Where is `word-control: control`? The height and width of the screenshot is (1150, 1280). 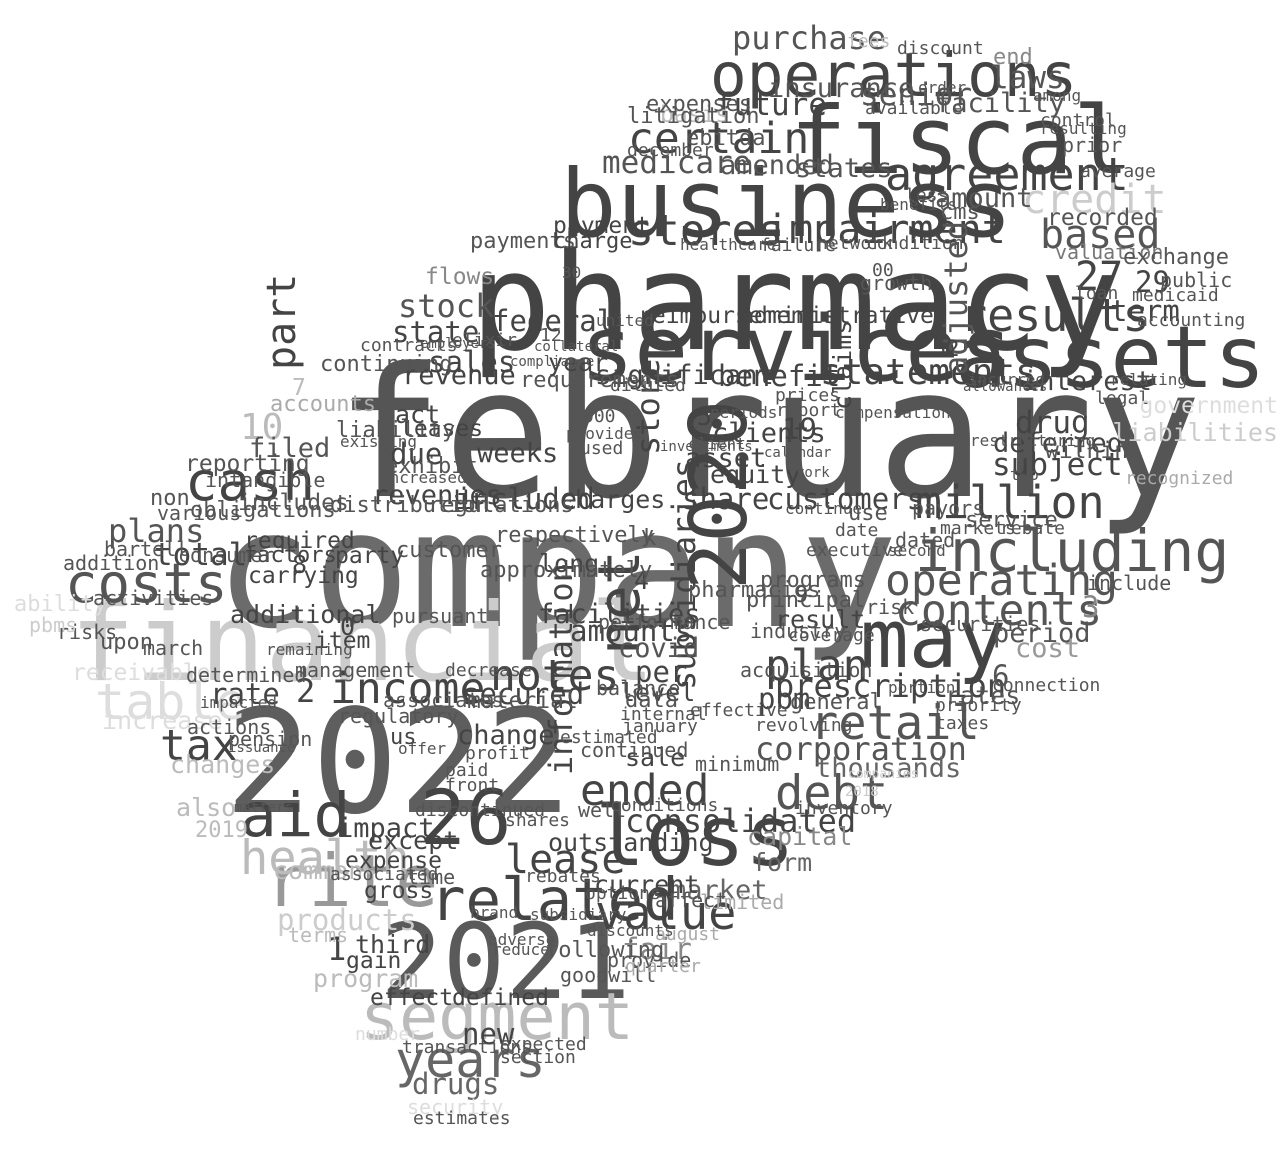
word-control: control is located at coordinates (1078, 120).